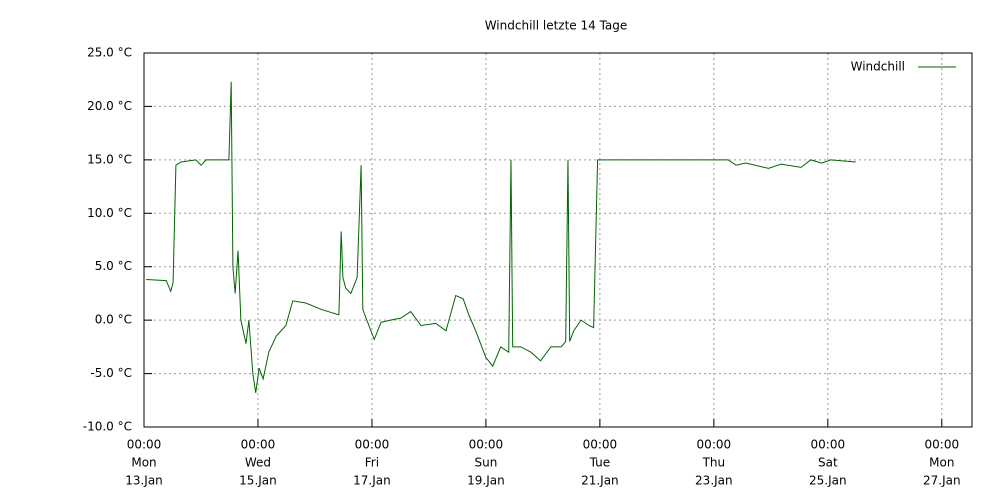 This screenshot has width=1000, height=500. Describe the element at coordinates (109, 106) in the screenshot. I see `y-tick-label: 20.0 °C` at that location.